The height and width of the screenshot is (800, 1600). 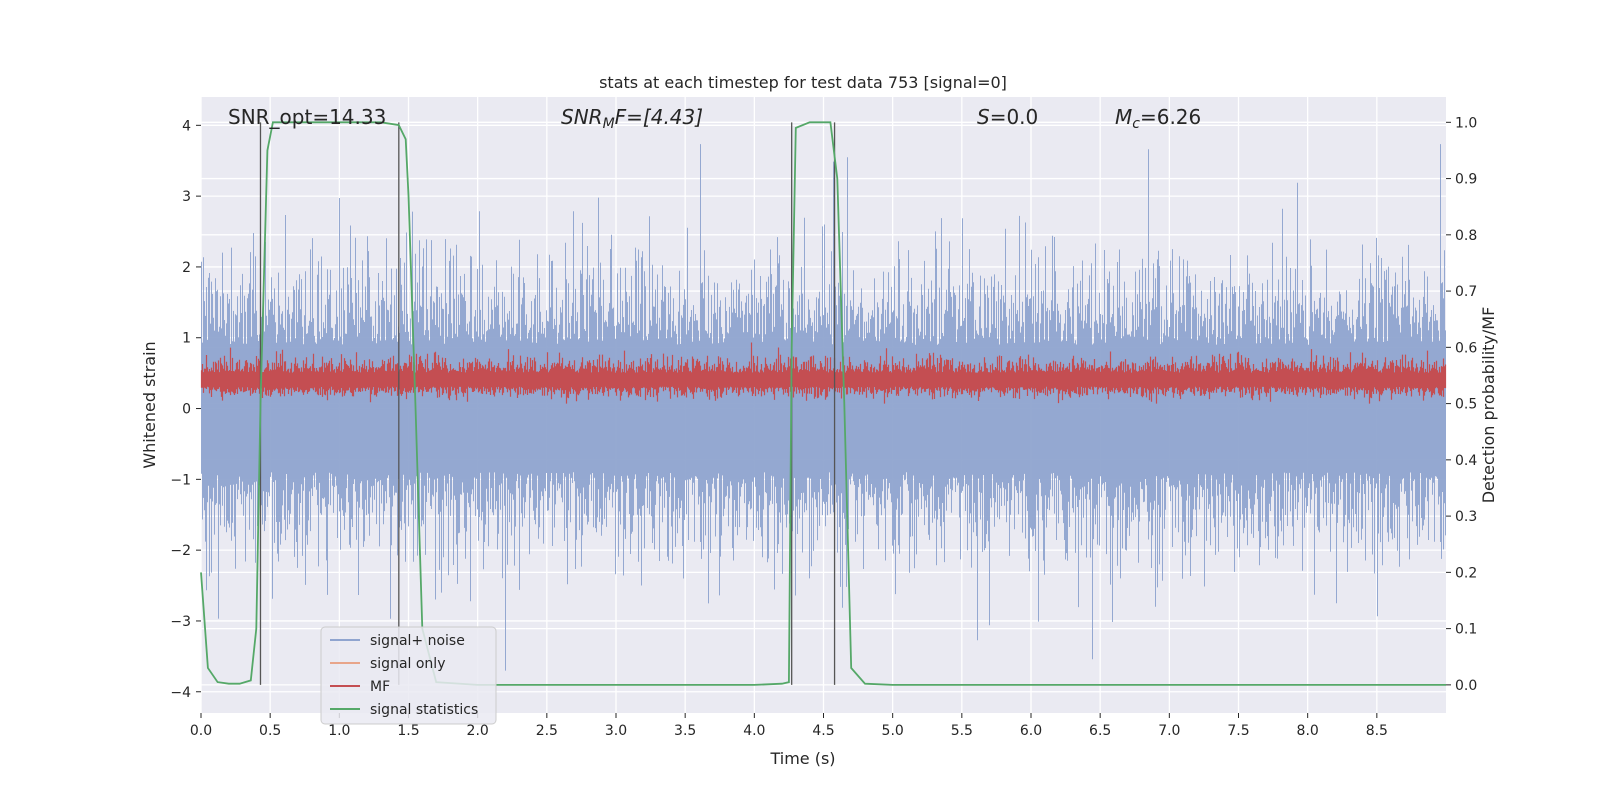 What do you see at coordinates (201, 731) in the screenshot?
I see `x-tick-label: 0.0` at bounding box center [201, 731].